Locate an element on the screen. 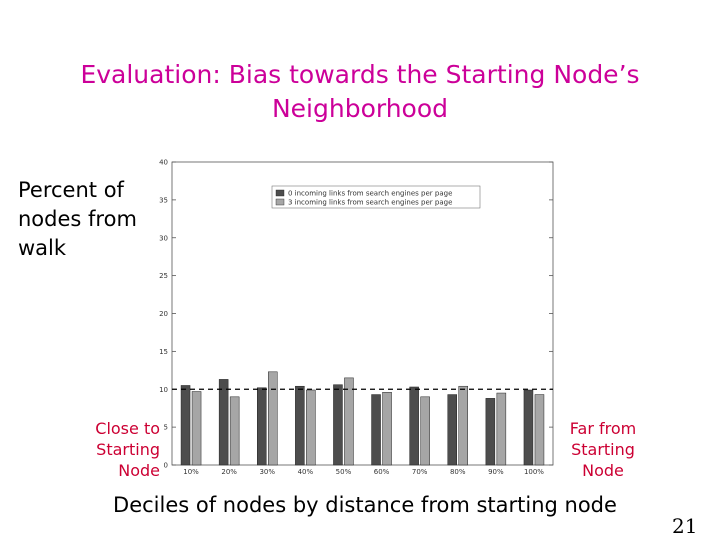 The width and height of the screenshot is (720, 540). close-to-start-label: Close to Starting Node is located at coordinates (119, 449).